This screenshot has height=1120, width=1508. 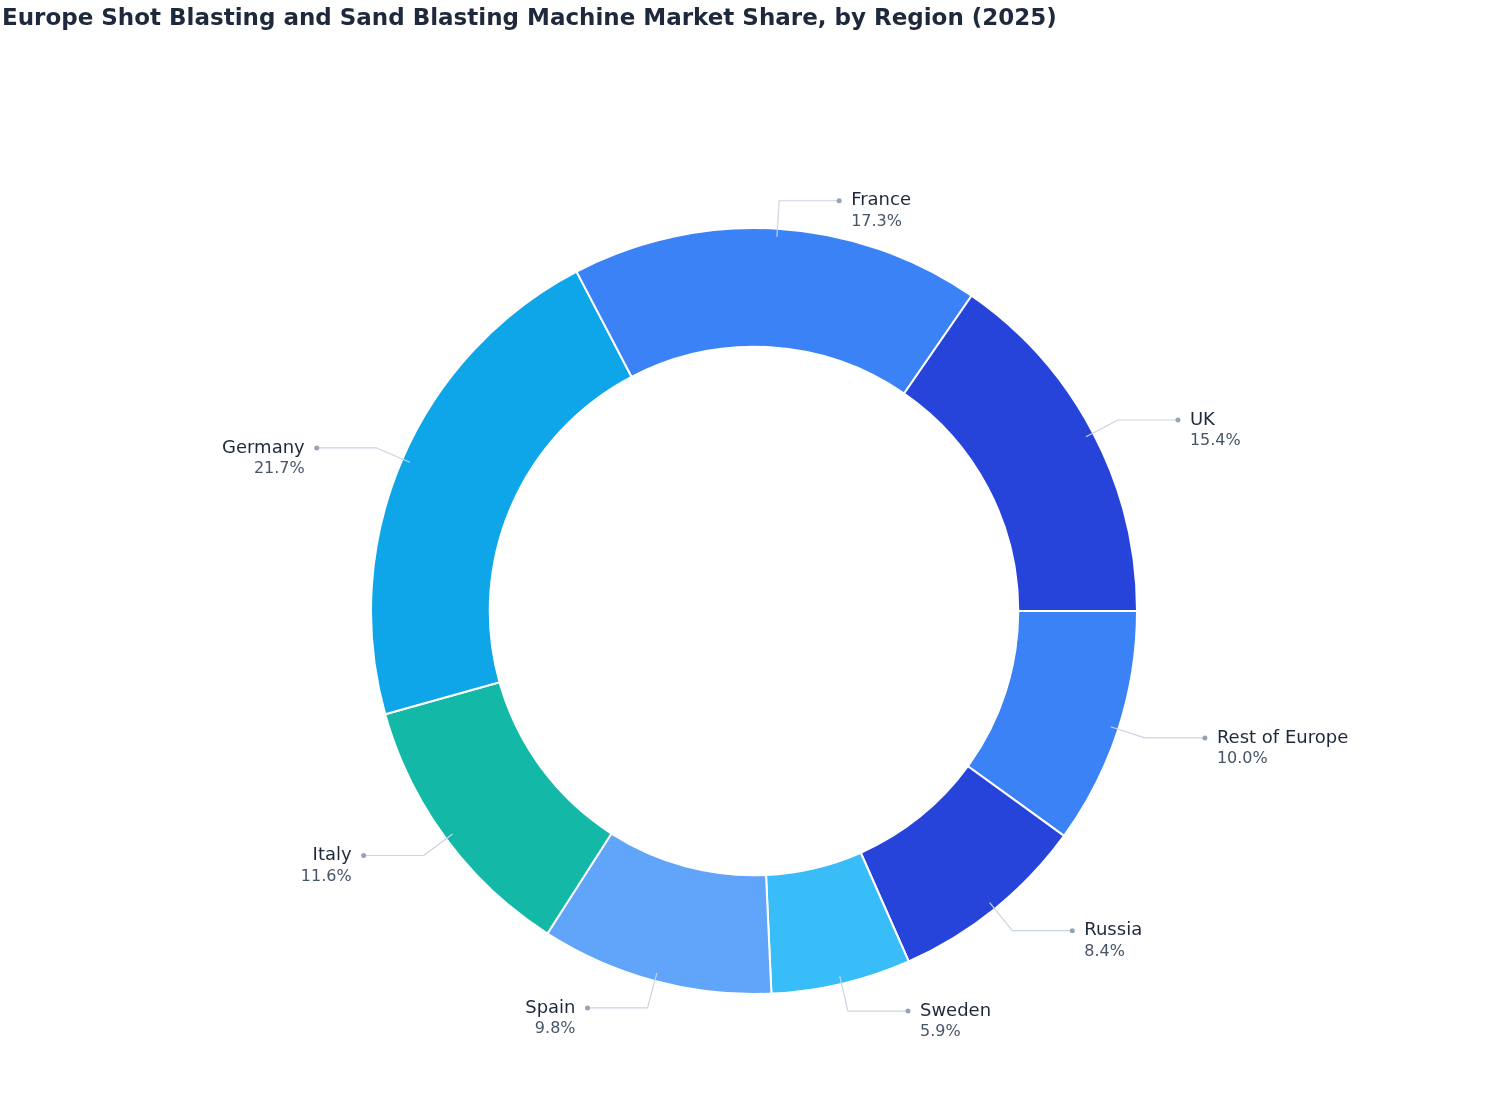 I want to click on slice-label: UK, so click(x=1203, y=418).